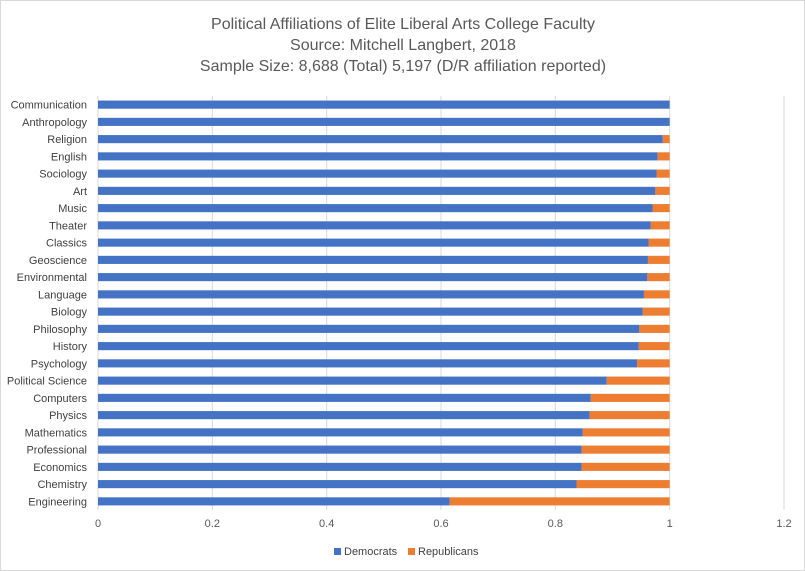  What do you see at coordinates (663, 156) in the screenshot?
I see `bar-english-republicans` at bounding box center [663, 156].